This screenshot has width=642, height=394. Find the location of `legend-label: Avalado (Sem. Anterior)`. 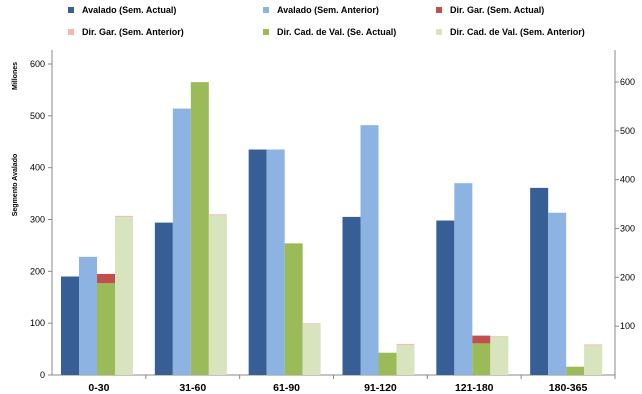

legend-label: Avalado (Sem. Anterior) is located at coordinates (328, 10).